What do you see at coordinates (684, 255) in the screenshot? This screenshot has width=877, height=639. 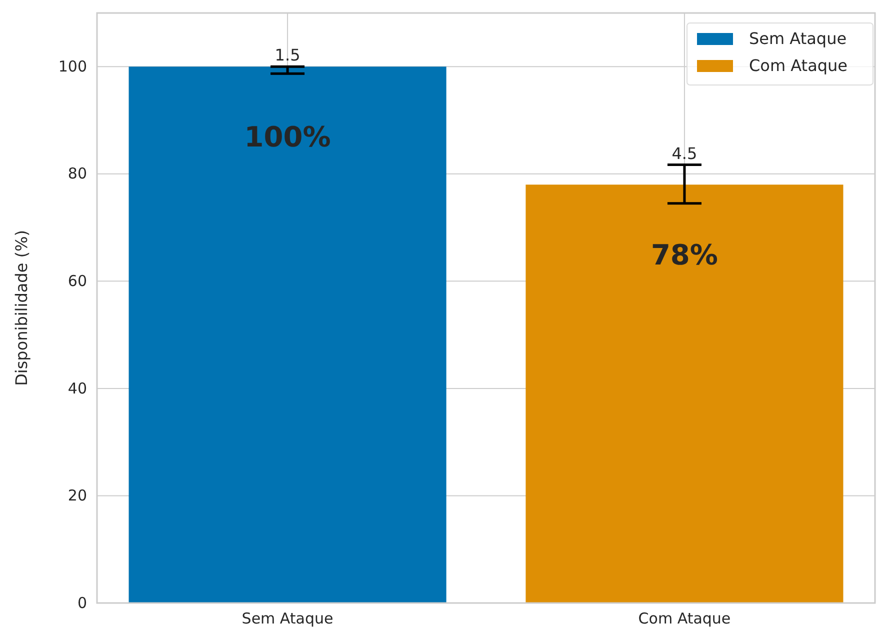 I see `data-label: 78%` at bounding box center [684, 255].